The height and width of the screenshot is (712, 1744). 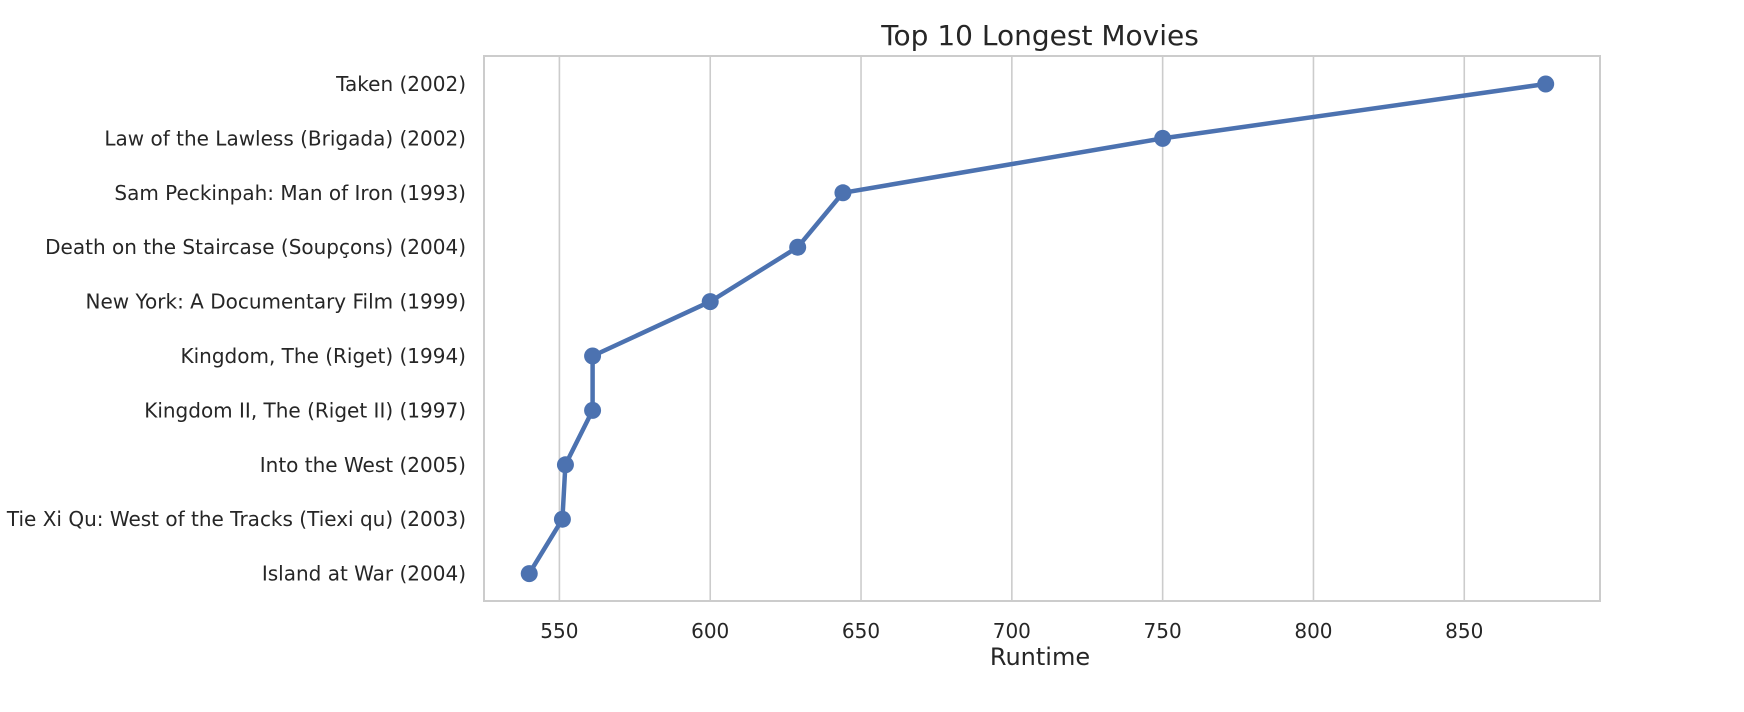 I want to click on x-tick-label: 550, so click(x=559, y=631).